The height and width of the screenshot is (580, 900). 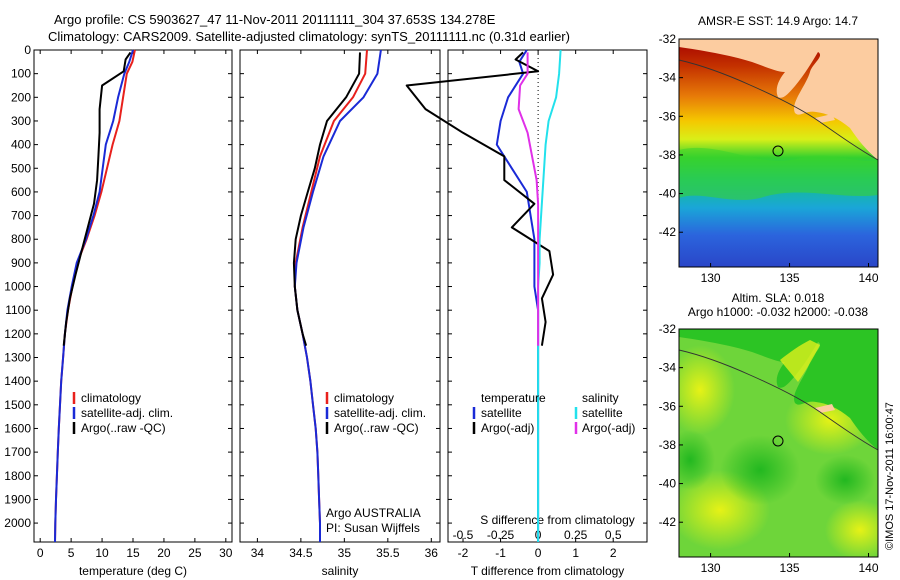 What do you see at coordinates (608, 428) in the screenshot?
I see `legend-label-s-argo: Argo(-adj)` at bounding box center [608, 428].